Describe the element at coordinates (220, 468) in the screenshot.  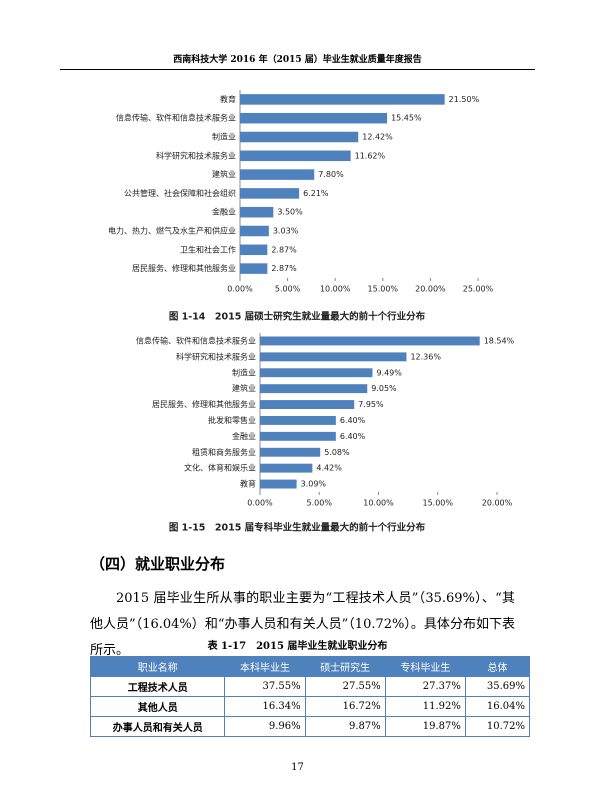
I see `category-label: 文化、体育和娱乐业` at that location.